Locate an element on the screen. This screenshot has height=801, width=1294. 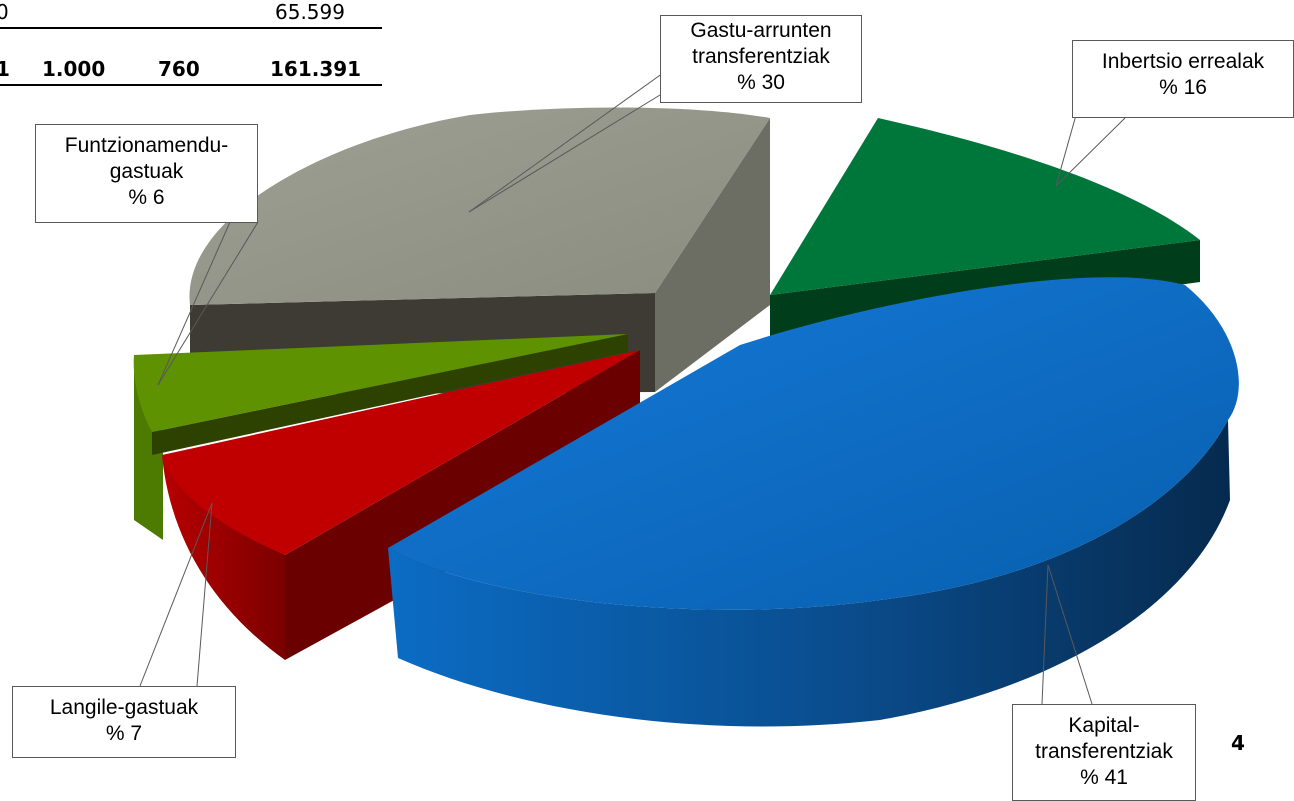
callout-inbertsio-errealak: Inbertsio errealak % 16 is located at coordinates (1183, 79).